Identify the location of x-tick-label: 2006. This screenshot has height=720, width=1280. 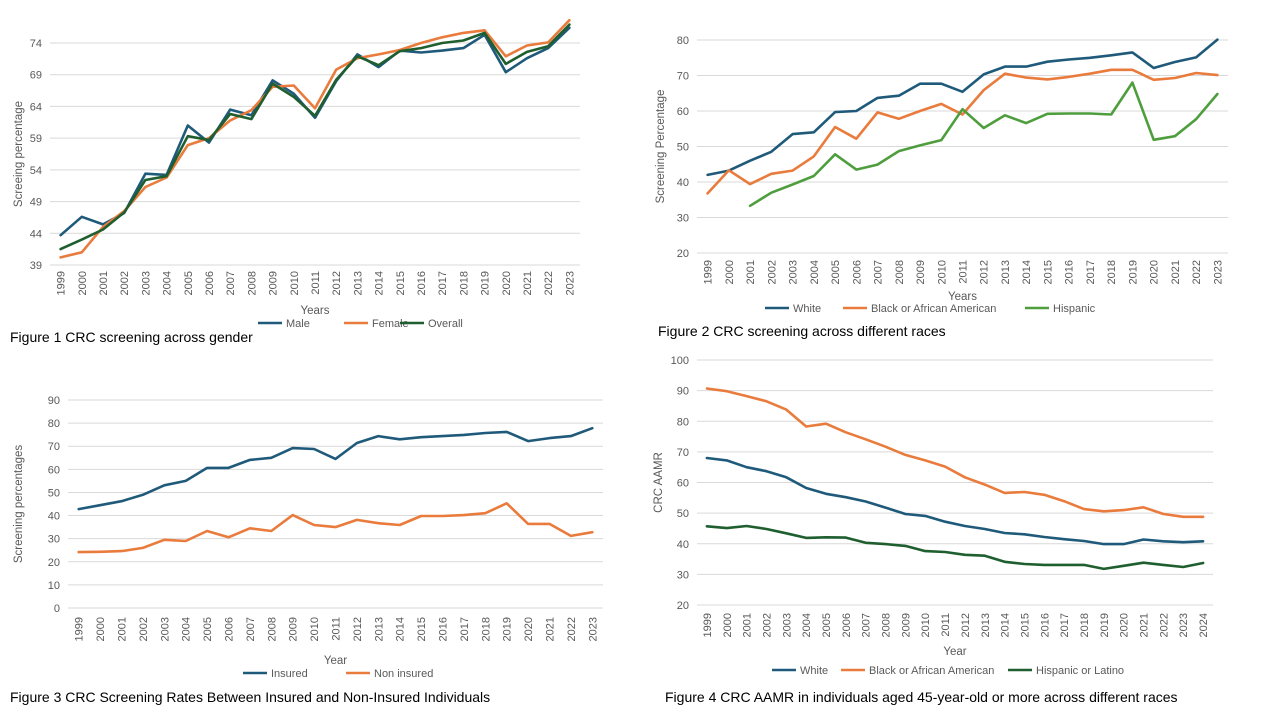
(857, 272).